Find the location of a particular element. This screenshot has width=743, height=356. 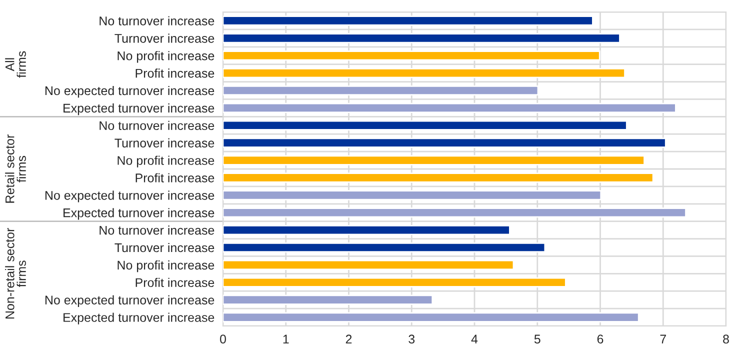

x-tick-label: 4 is located at coordinates (474, 339).